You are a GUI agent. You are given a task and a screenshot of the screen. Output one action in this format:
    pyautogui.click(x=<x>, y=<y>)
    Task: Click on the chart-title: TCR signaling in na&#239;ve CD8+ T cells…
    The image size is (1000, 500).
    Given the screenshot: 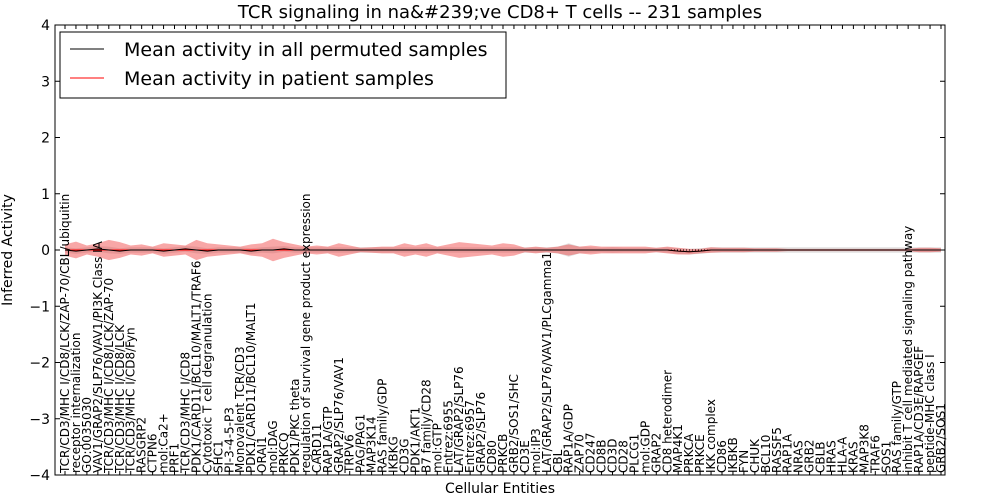 What is the action you would take?
    pyautogui.click(x=499, y=12)
    